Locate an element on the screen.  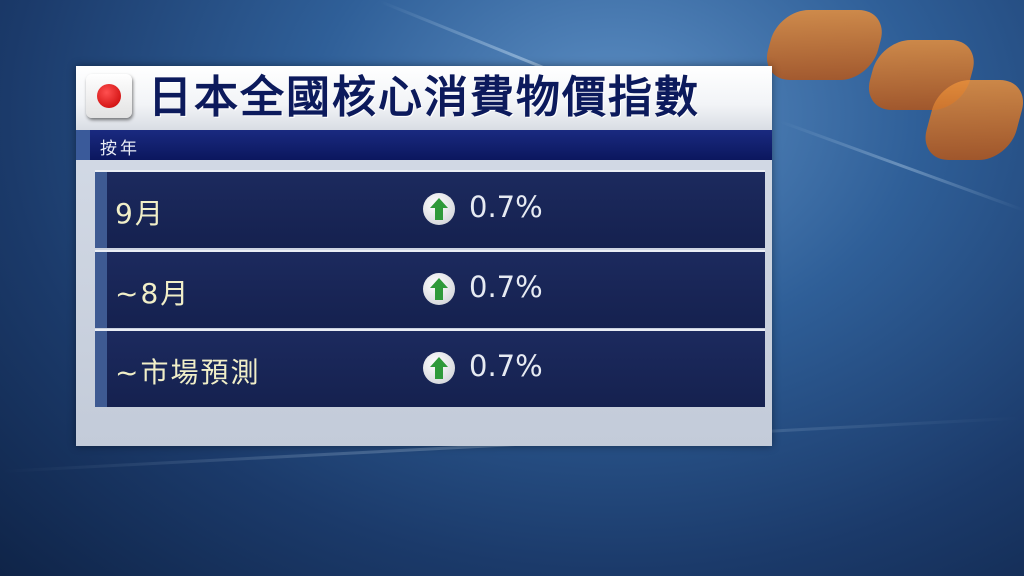
row-label: 9月 is located at coordinates (140, 213).